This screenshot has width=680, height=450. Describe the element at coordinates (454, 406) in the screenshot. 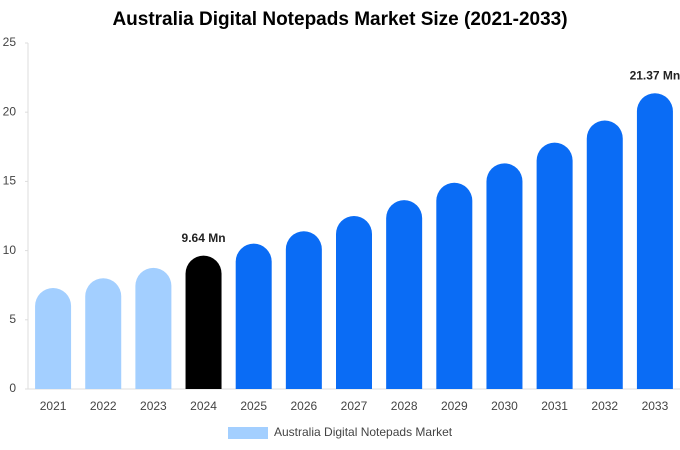

I see `x-tick-label: 2029` at that location.